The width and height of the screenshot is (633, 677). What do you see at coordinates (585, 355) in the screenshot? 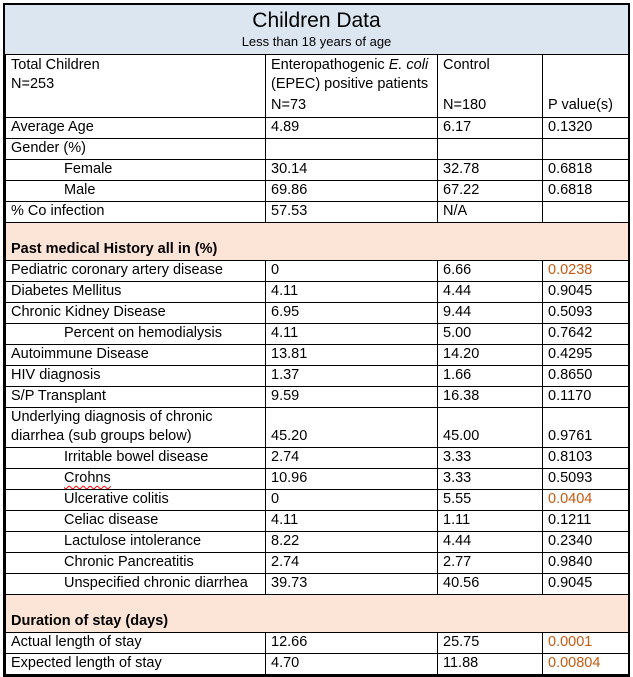
I see `p-value: 0.4295` at bounding box center [585, 355].